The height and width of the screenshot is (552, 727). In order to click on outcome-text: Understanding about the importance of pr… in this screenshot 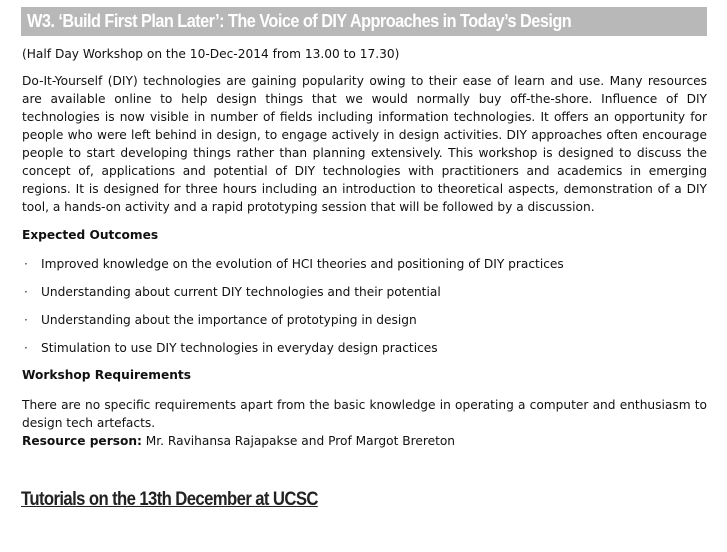, I will do `click(229, 320)`.